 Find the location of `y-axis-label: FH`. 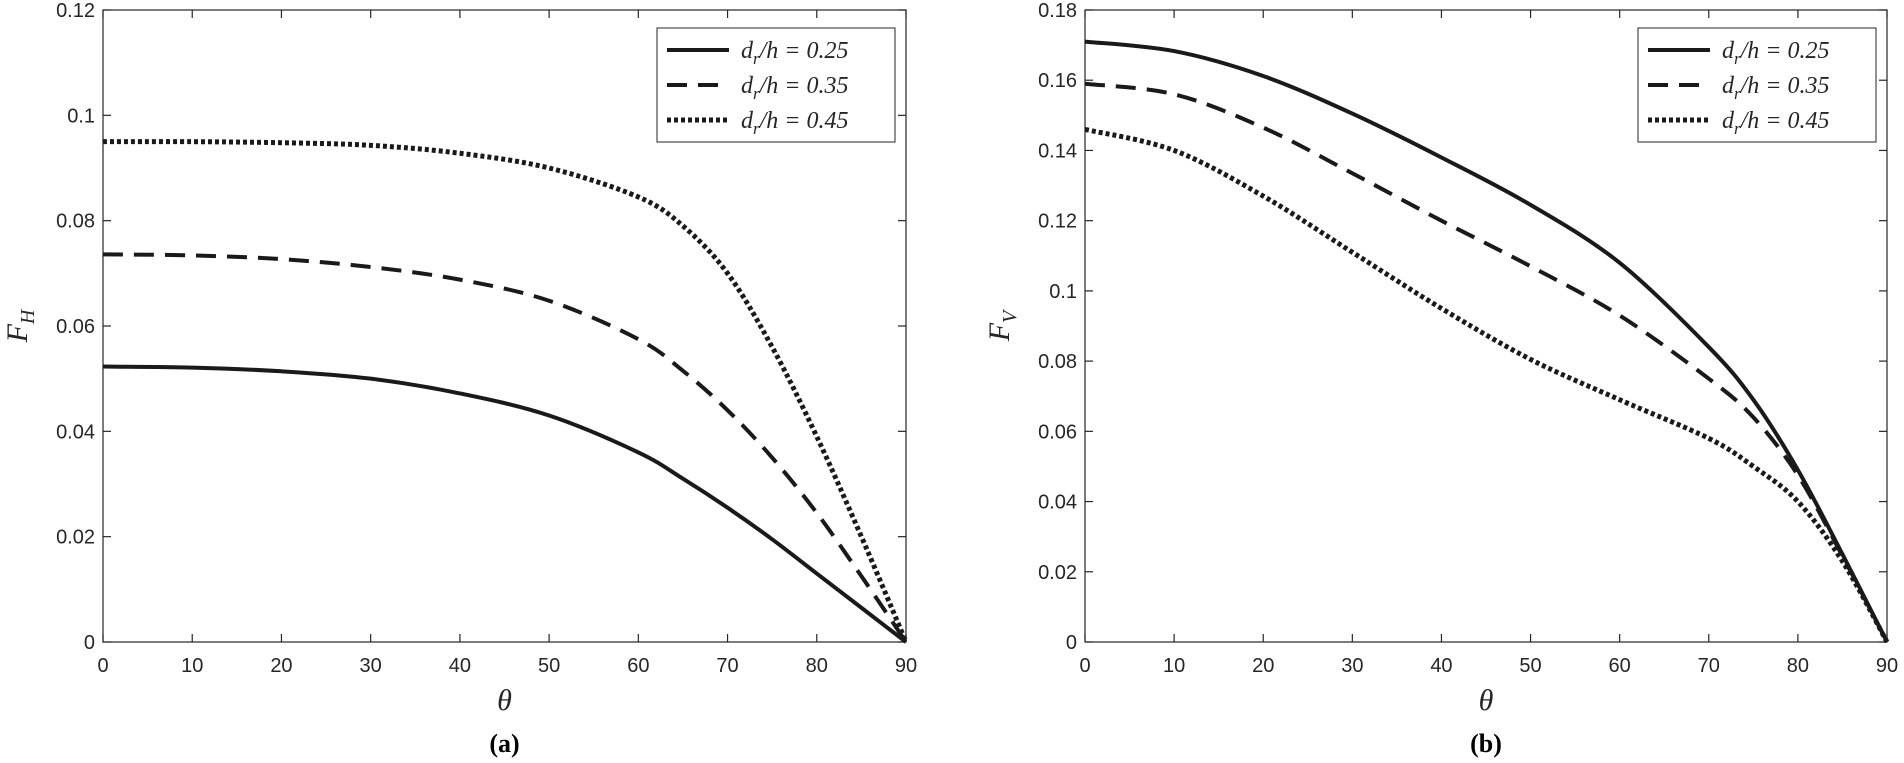

y-axis-label: FH is located at coordinates (20, 325).